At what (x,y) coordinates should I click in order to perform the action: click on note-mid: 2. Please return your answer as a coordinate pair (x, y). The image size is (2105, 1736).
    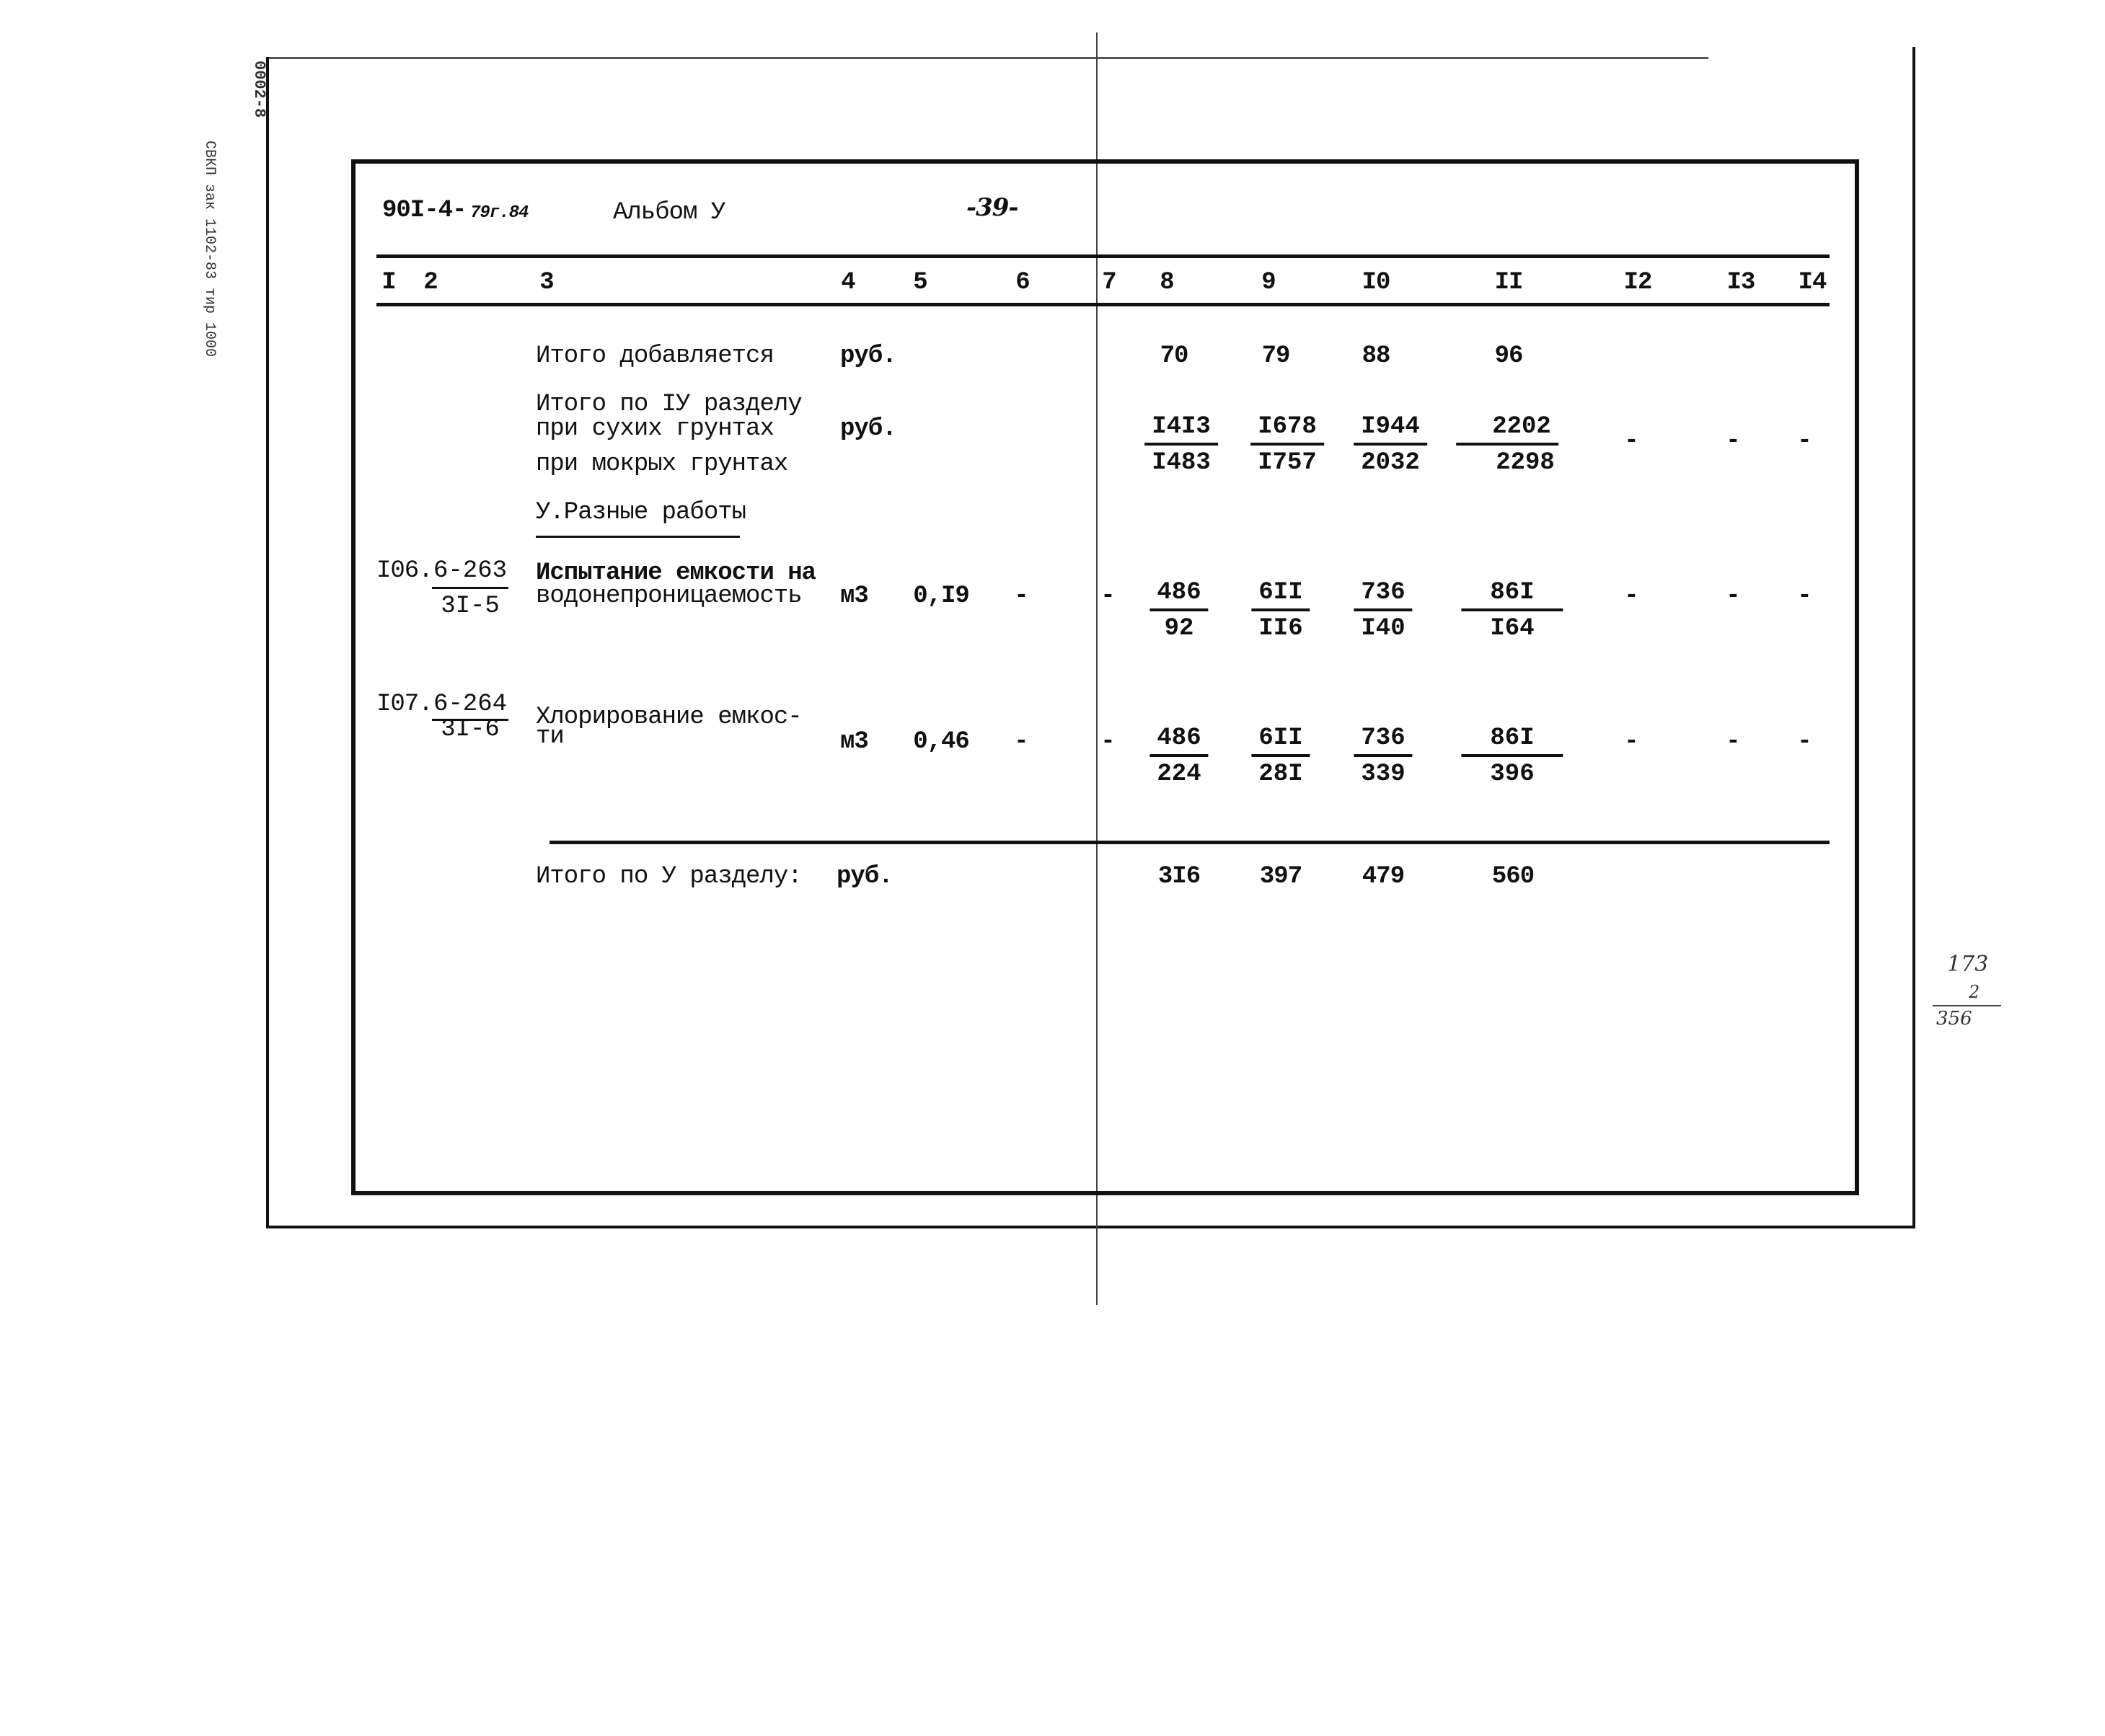
    Looking at the image, I should click on (1975, 992).